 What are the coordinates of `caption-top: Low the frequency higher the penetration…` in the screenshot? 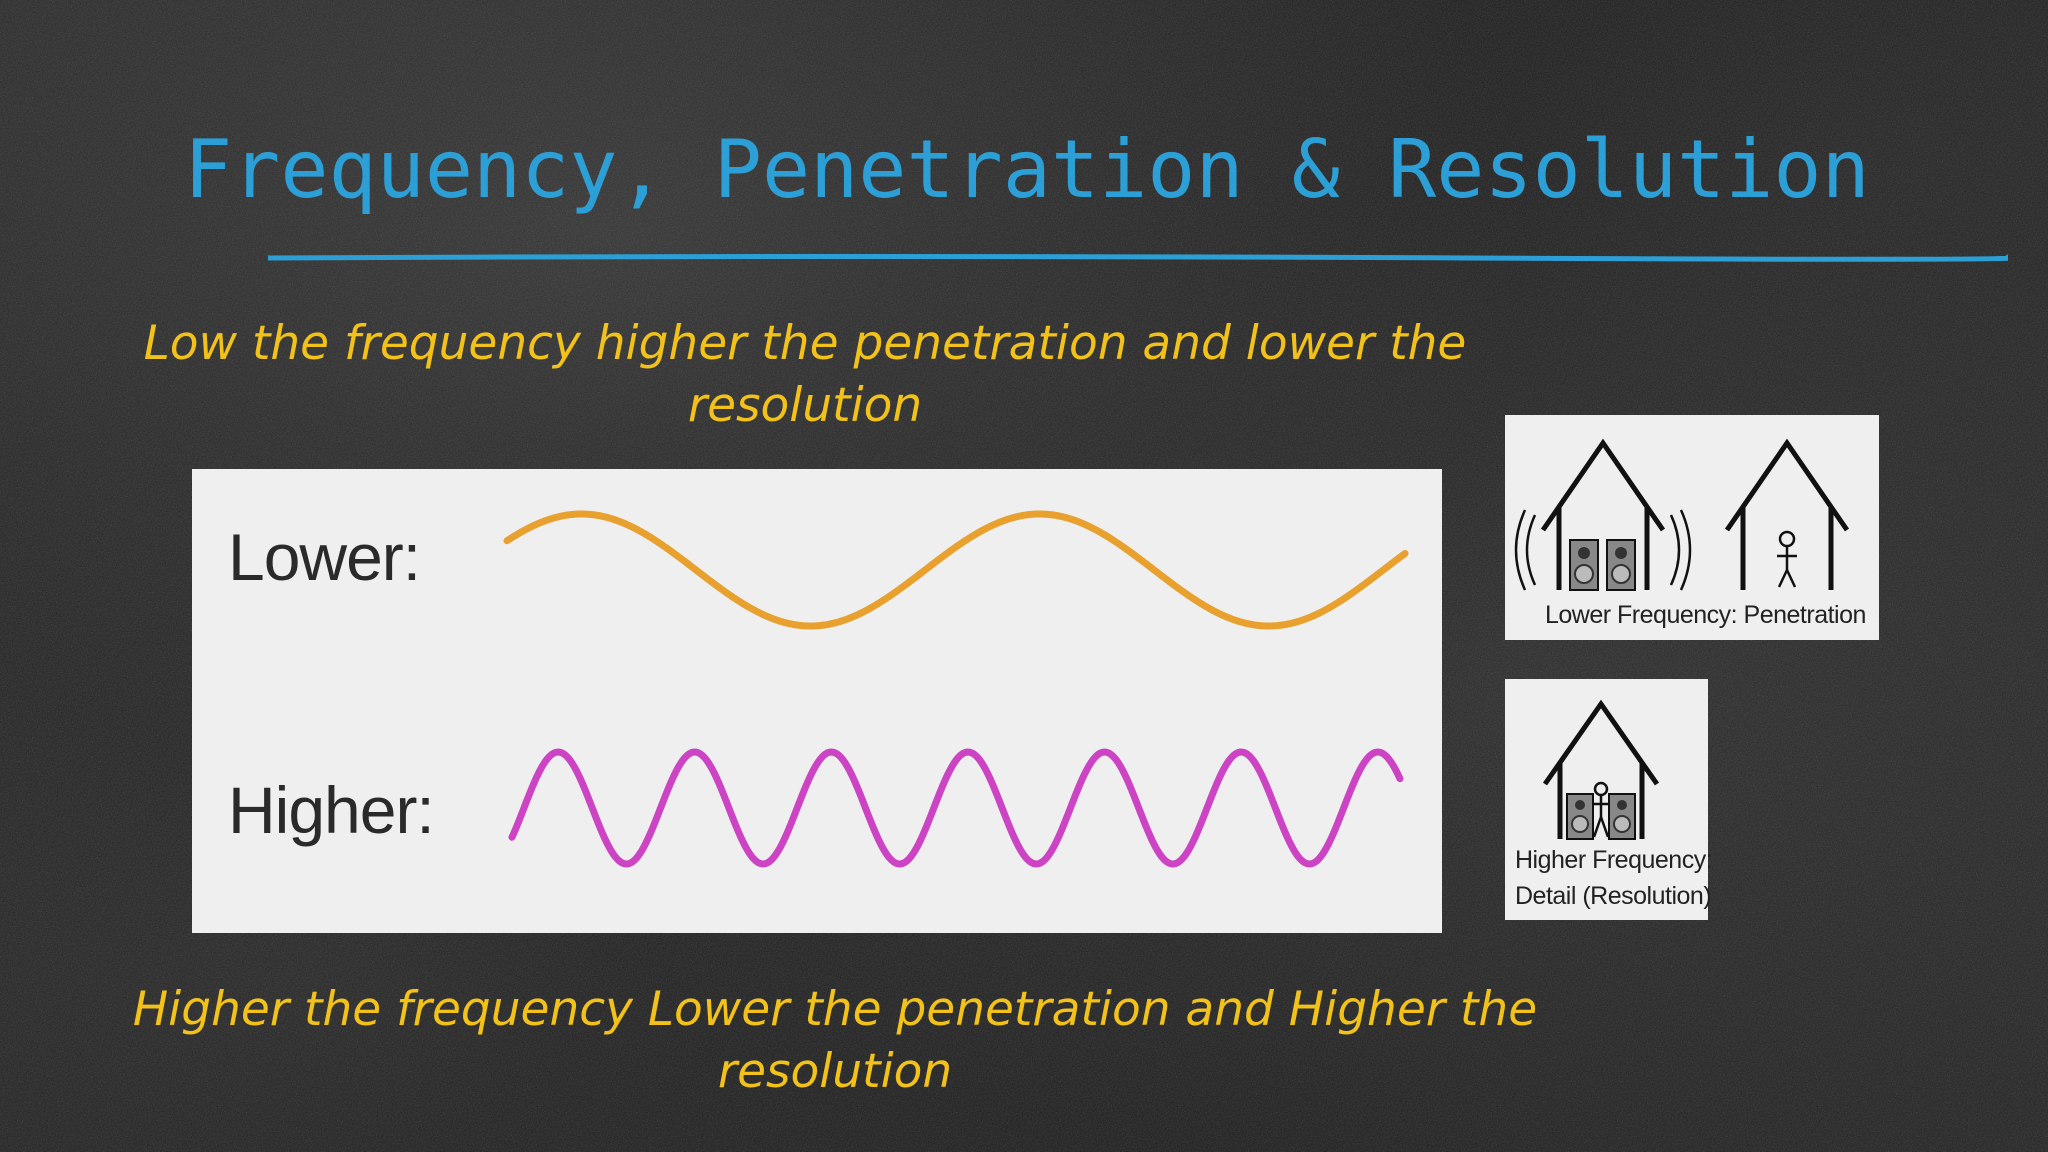 It's located at (805, 375).